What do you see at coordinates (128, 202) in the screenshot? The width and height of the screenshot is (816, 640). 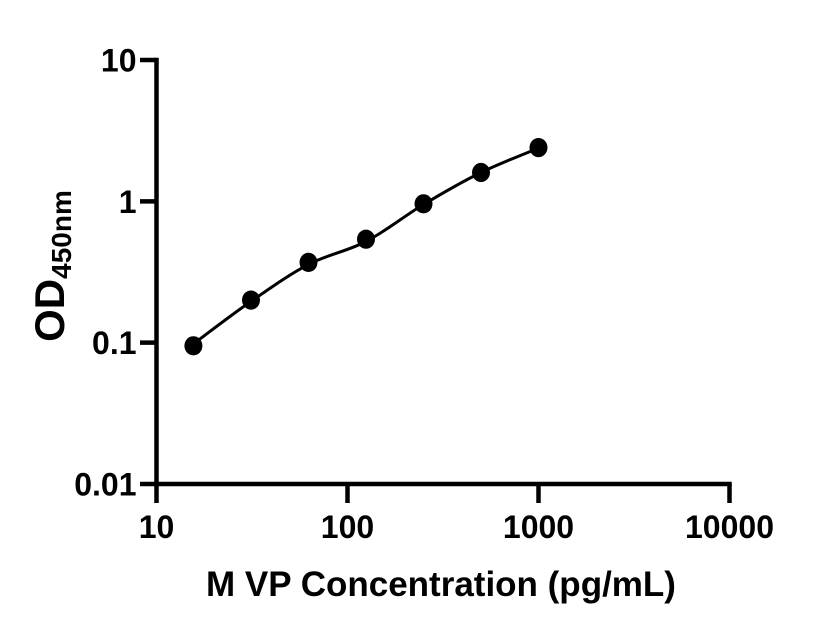 I see `y-tick-label: 1` at bounding box center [128, 202].